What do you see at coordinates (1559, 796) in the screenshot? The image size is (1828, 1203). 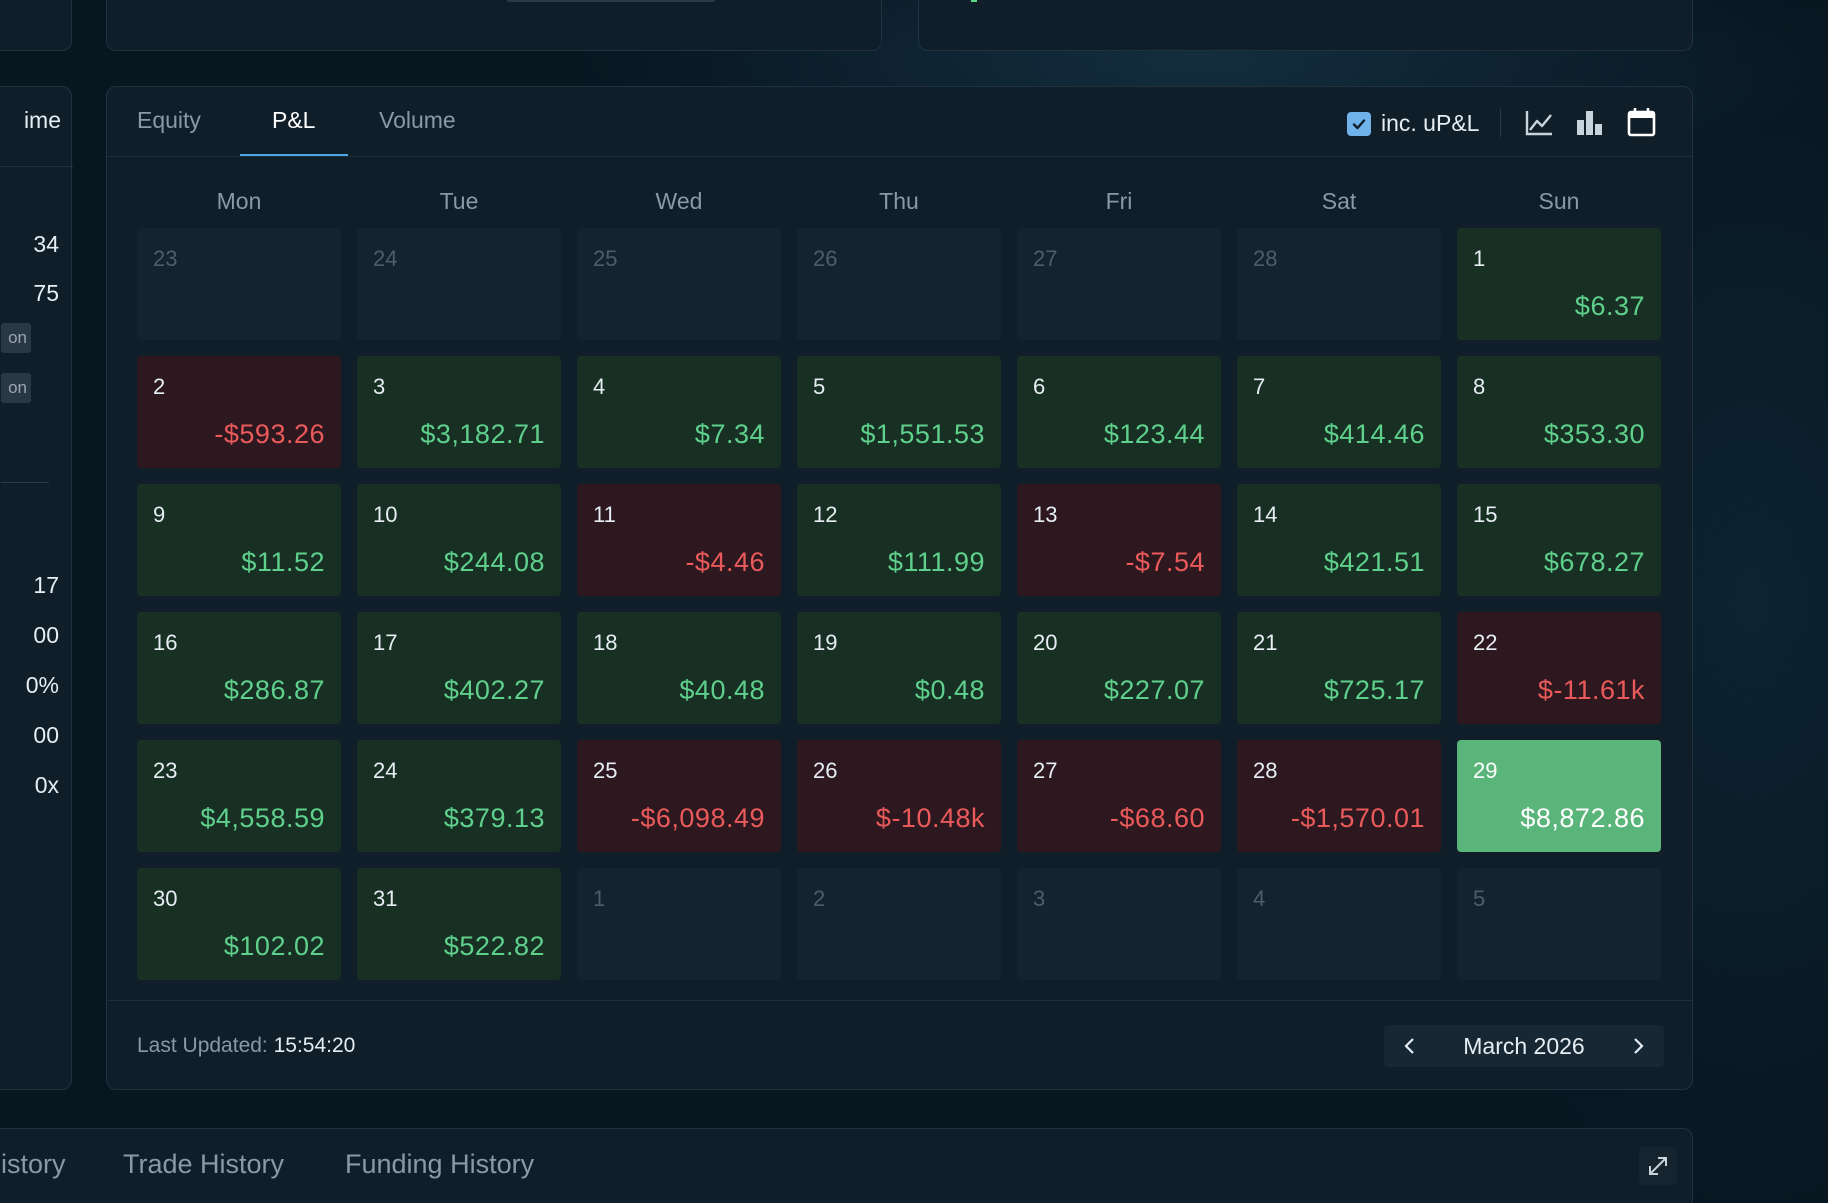 I see `calendar-day: 29 $8,872.86` at bounding box center [1559, 796].